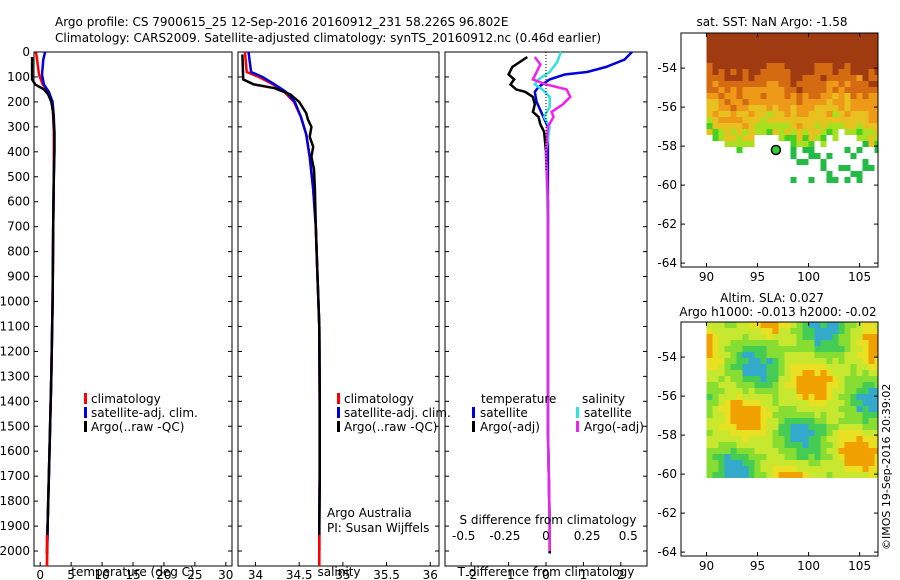 The width and height of the screenshot is (900, 580). What do you see at coordinates (378, 528) in the screenshot?
I see `credit-pi: PI: Susan Wijffels` at bounding box center [378, 528].